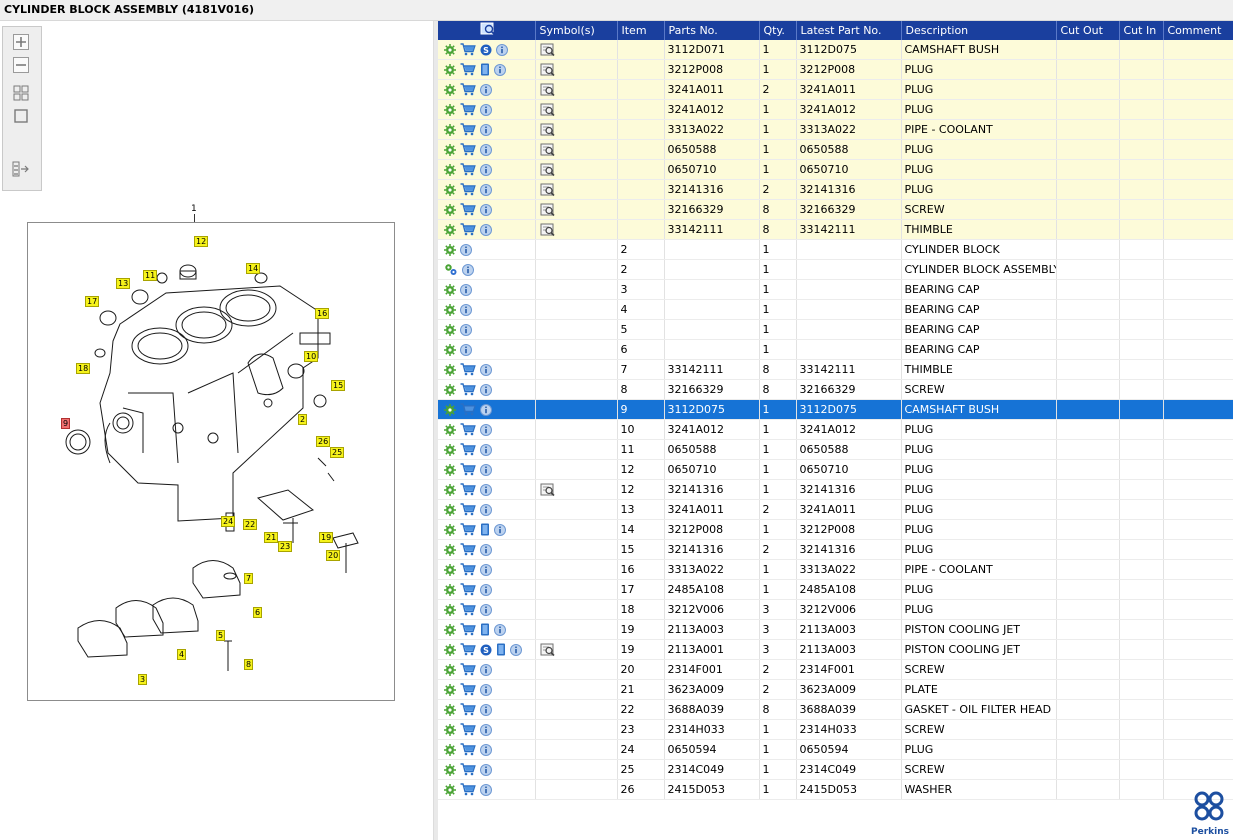 This screenshot has height=840, width=1233. Describe the element at coordinates (333, 555) in the screenshot. I see `callout-20: 20` at that location.